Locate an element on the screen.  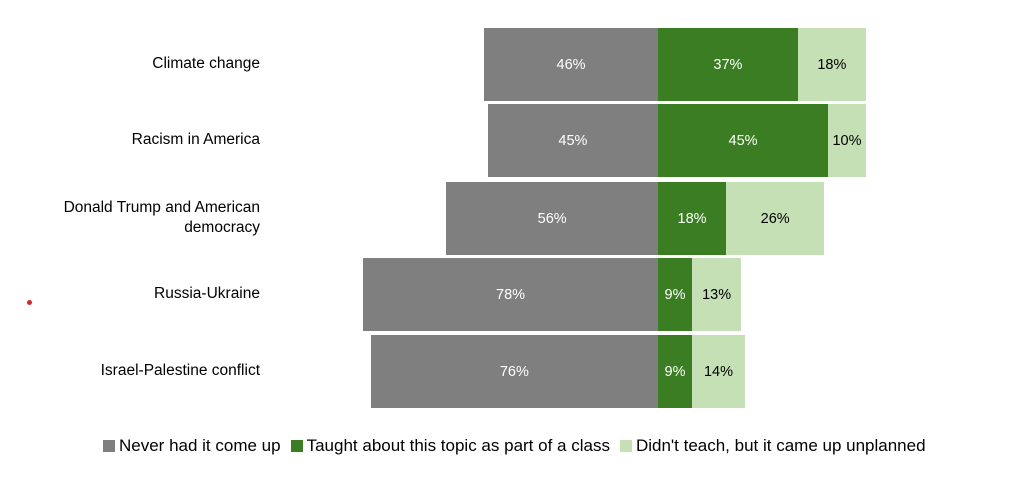
bar-segment: 37% is located at coordinates (728, 64).